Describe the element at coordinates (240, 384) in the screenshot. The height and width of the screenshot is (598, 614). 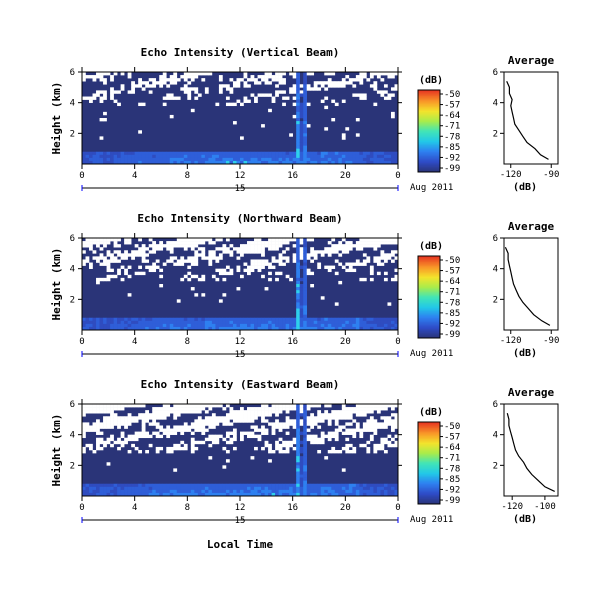
I see `panel-title: Echo Intensity (Eastward Beam)` at that location.